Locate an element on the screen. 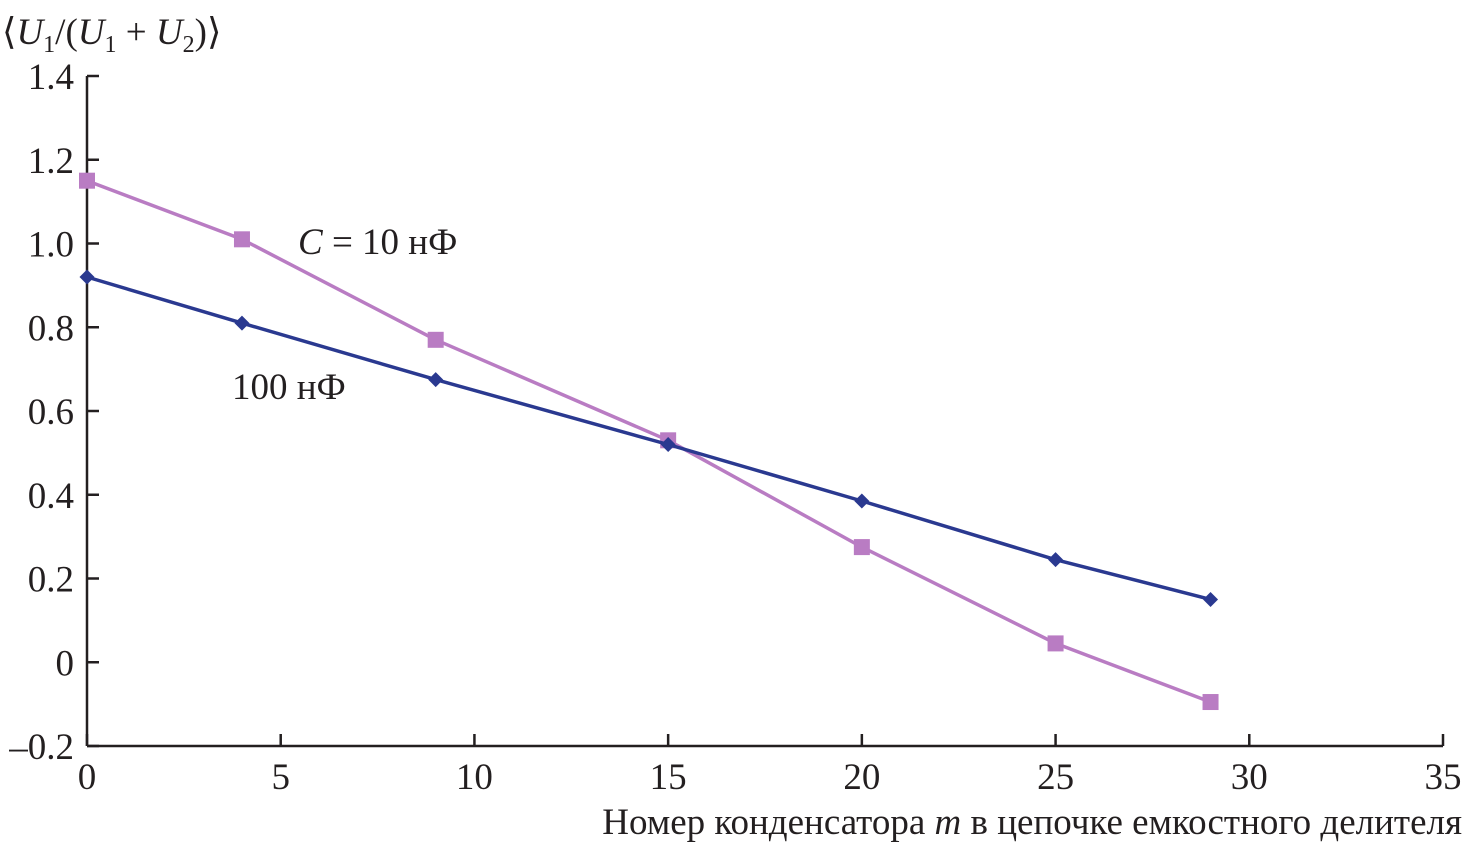  y-tick-label: 1.0 is located at coordinates (51, 245).